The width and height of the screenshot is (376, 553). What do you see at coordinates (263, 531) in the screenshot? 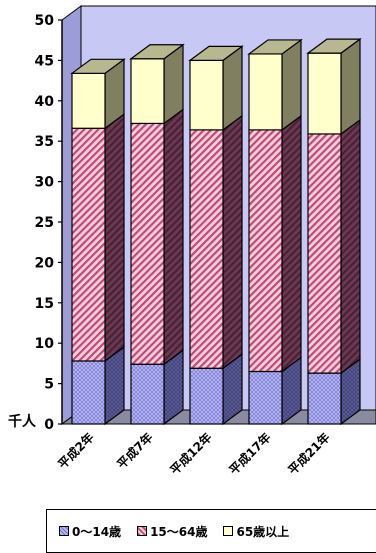
I see `legend-label: 65歳以上` at bounding box center [263, 531].